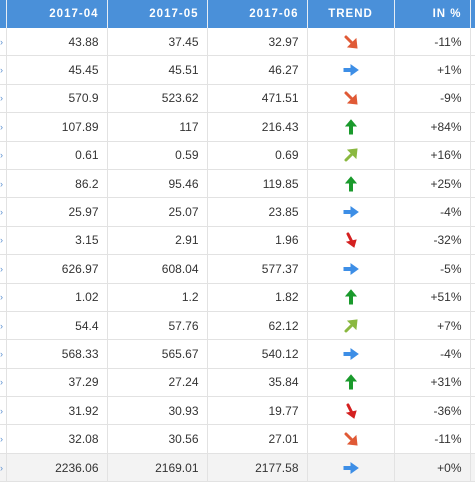 Image resolution: width=475 pixels, height=504 pixels. I want to click on cell-2017-05: 523.62, so click(157, 99).